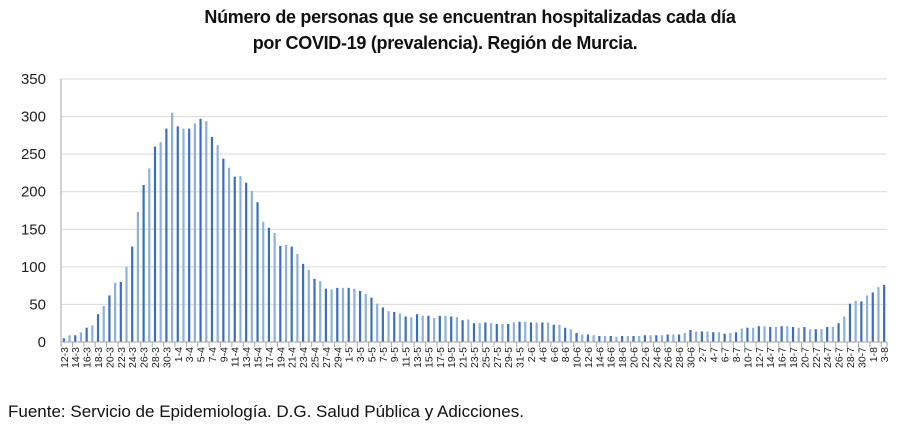 This screenshot has width=900, height=432. Describe the element at coordinates (156, 357) in the screenshot. I see `x-tick-label: 28-3` at that location.